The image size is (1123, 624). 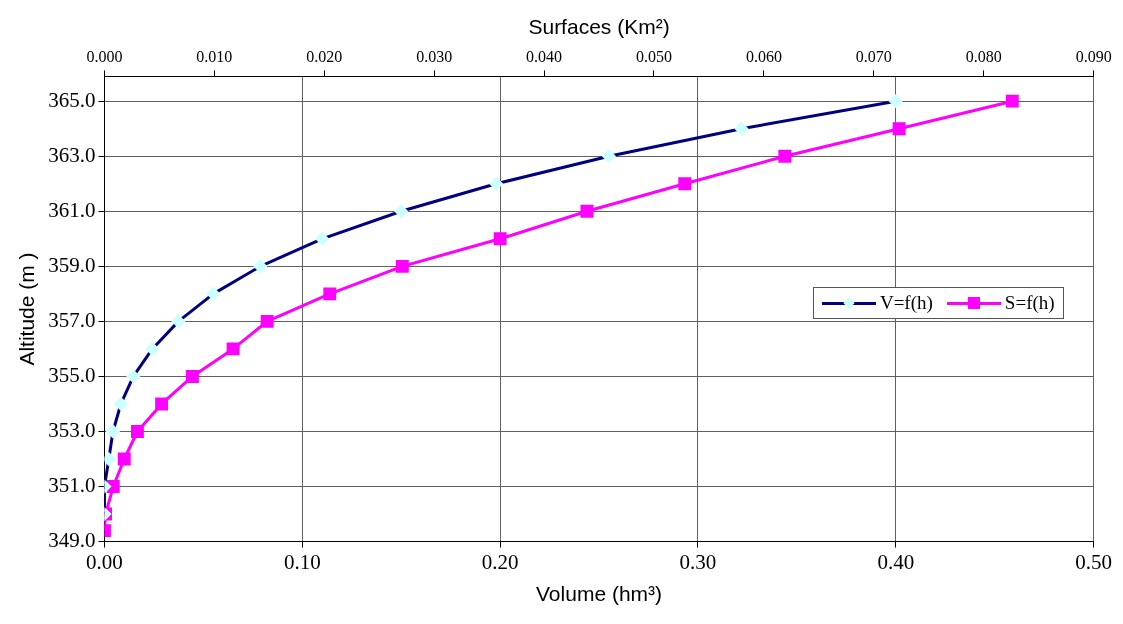 What do you see at coordinates (1029, 303) in the screenshot?
I see `legend-label: S=f(h)` at bounding box center [1029, 303].